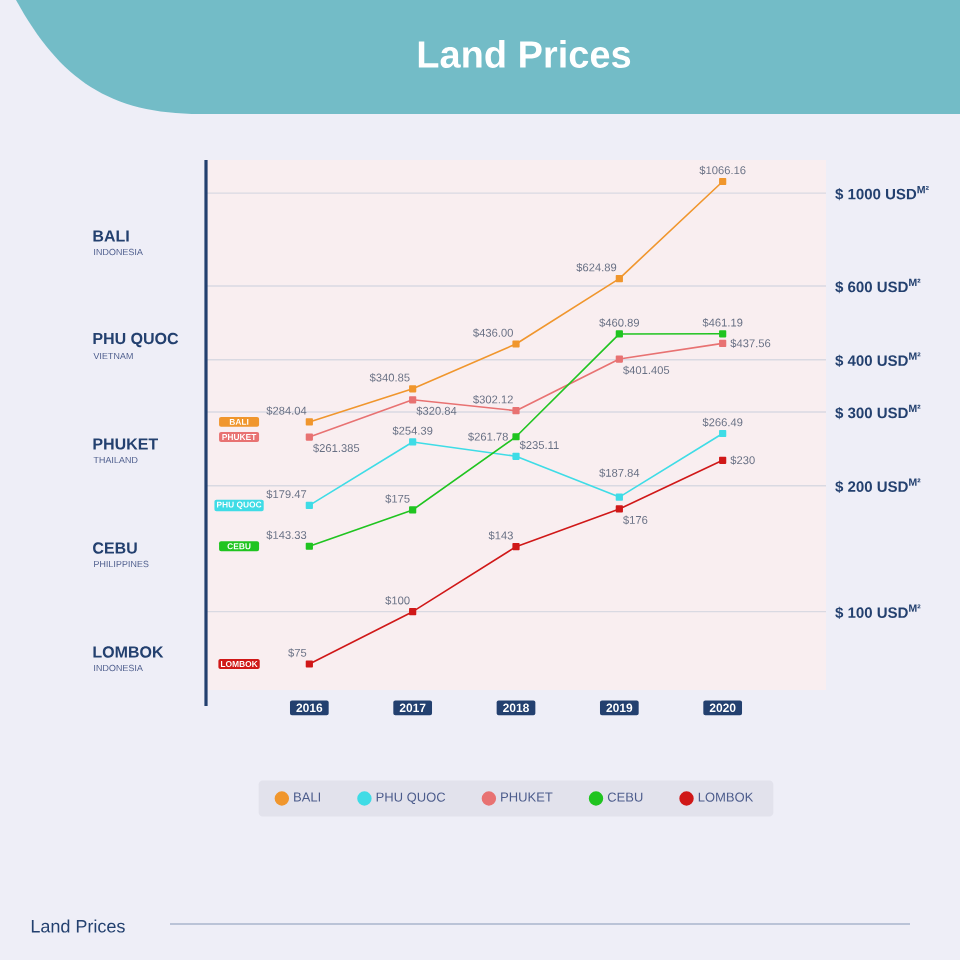  I want to click on text: PHU QUOC, so click(136, 340).